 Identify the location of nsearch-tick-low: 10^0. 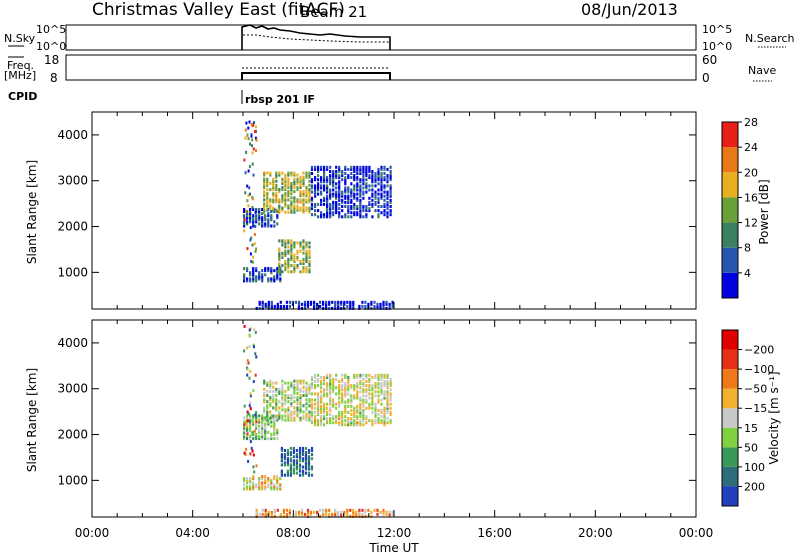
(717, 46).